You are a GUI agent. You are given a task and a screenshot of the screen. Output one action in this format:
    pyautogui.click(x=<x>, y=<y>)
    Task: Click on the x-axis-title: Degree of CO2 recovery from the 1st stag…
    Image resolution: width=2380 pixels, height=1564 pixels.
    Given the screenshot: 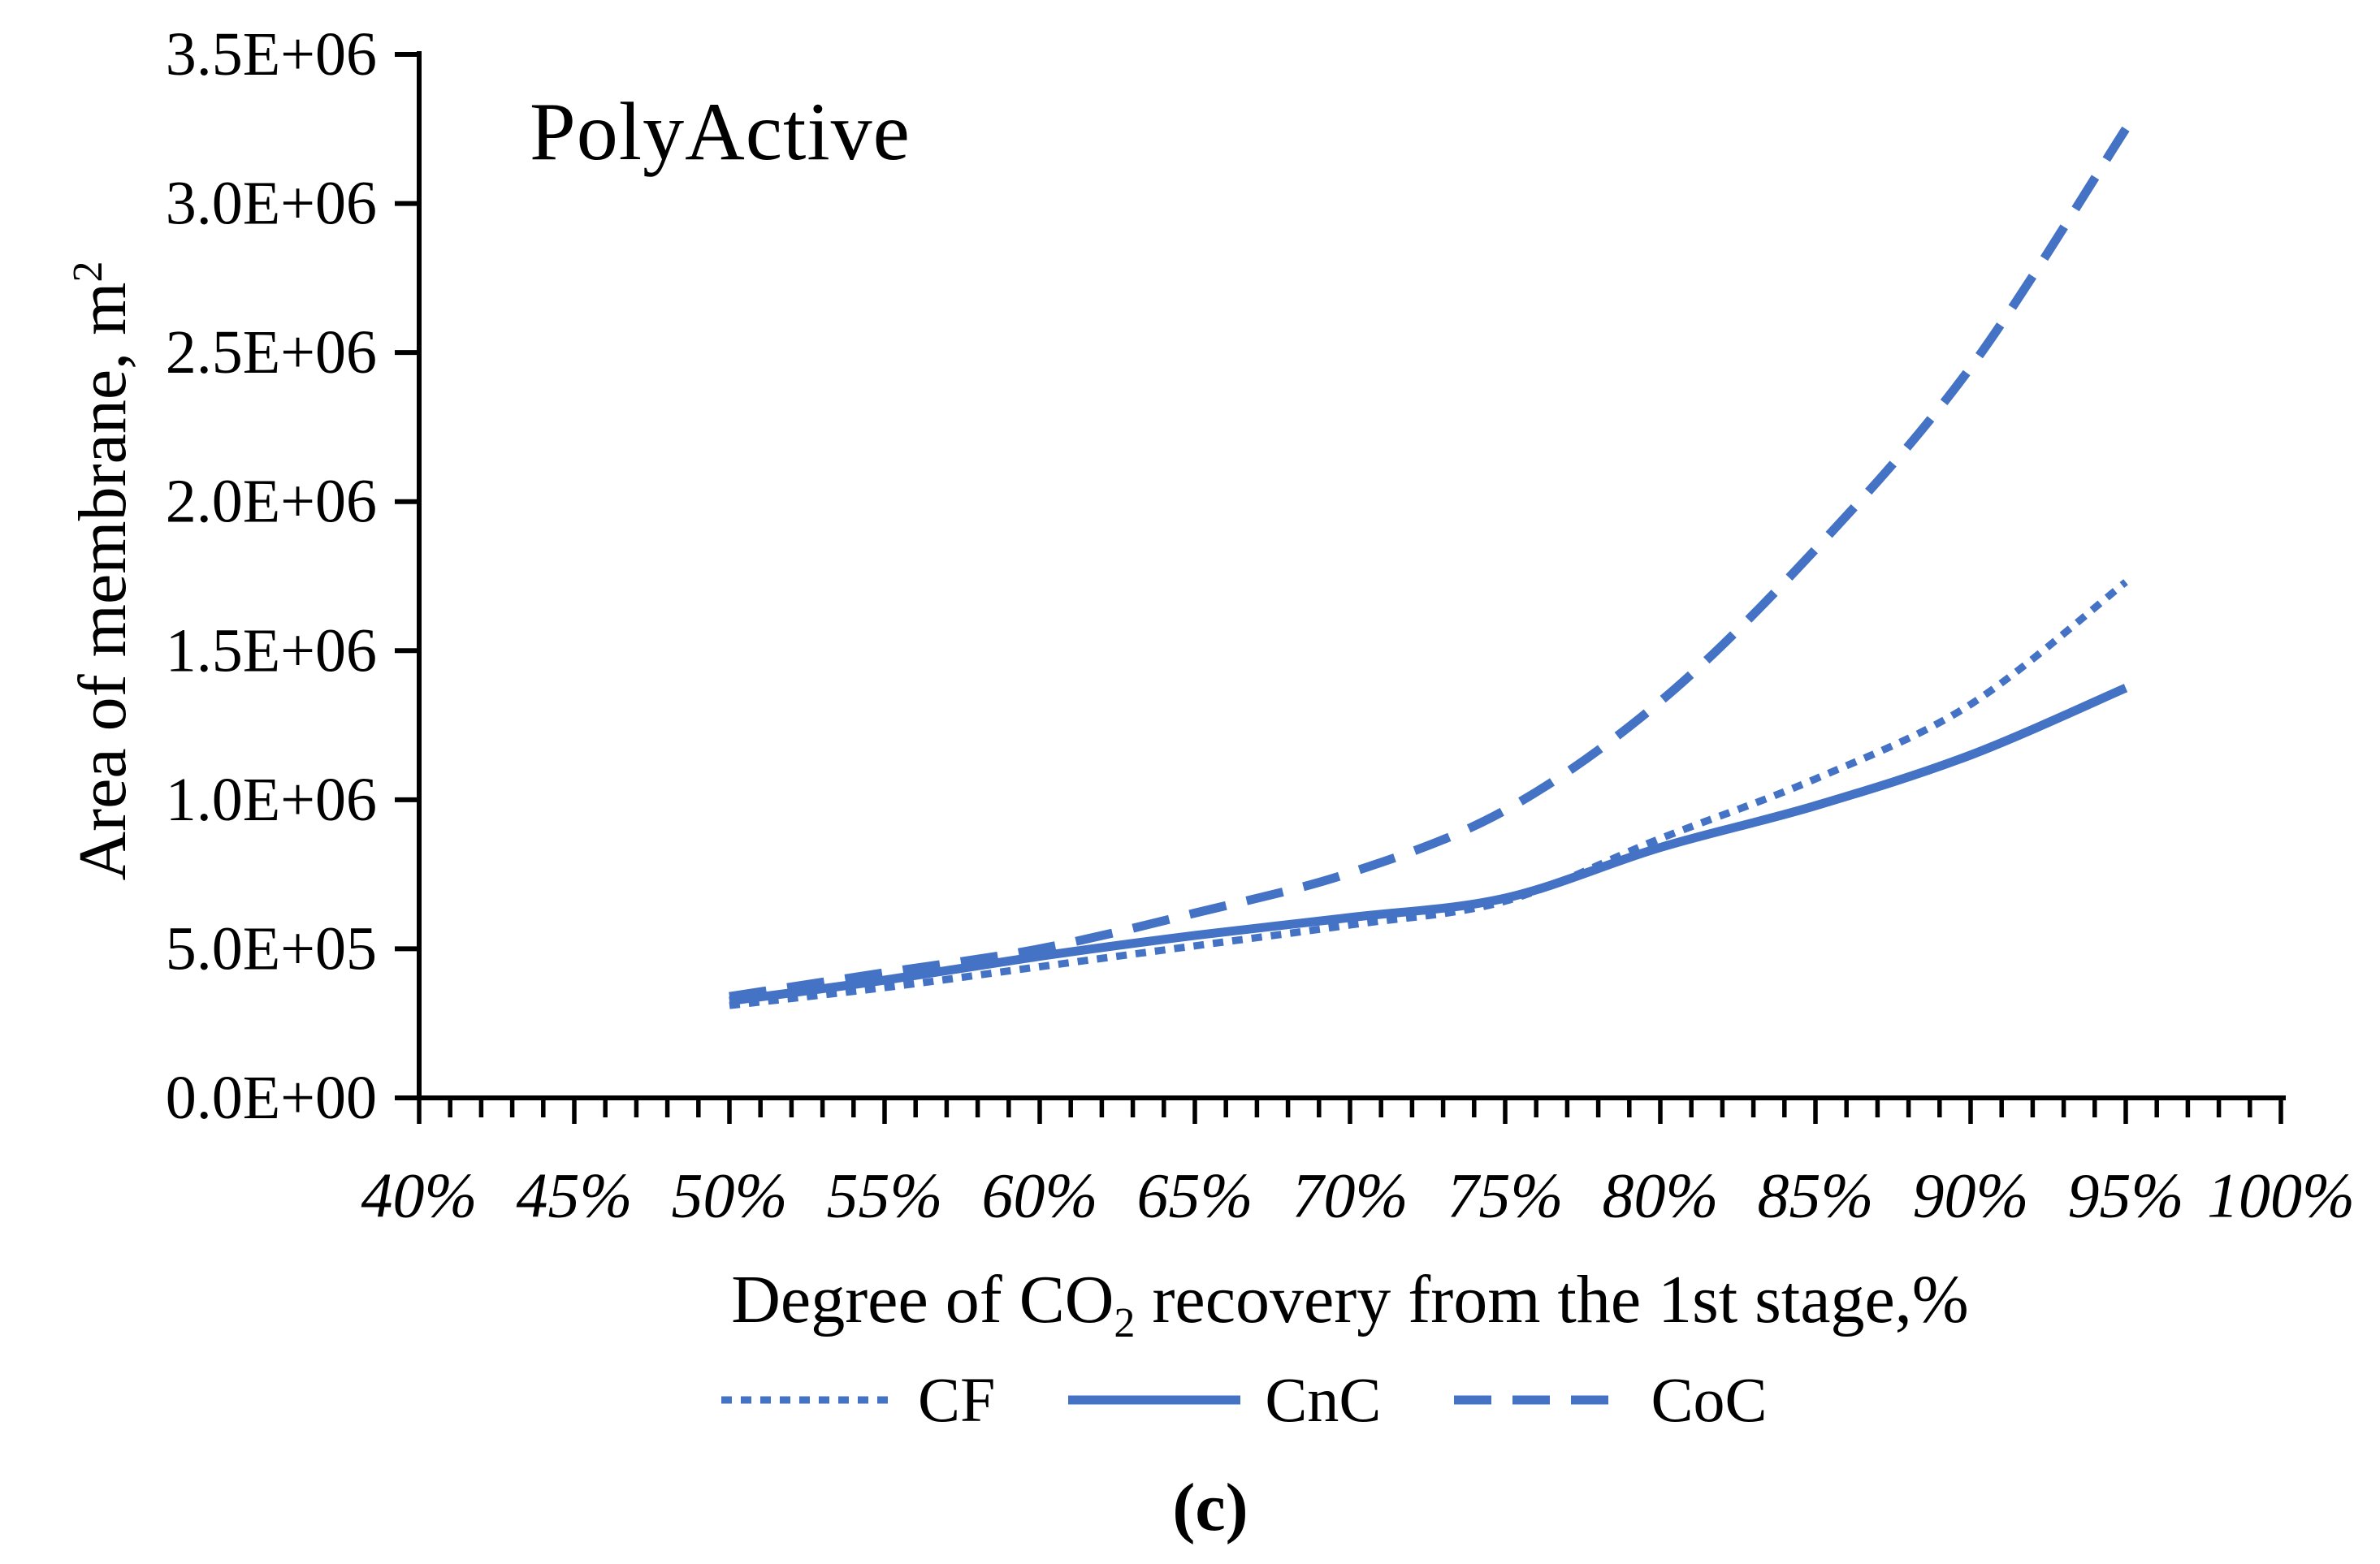 What is the action you would take?
    pyautogui.click(x=1350, y=1303)
    